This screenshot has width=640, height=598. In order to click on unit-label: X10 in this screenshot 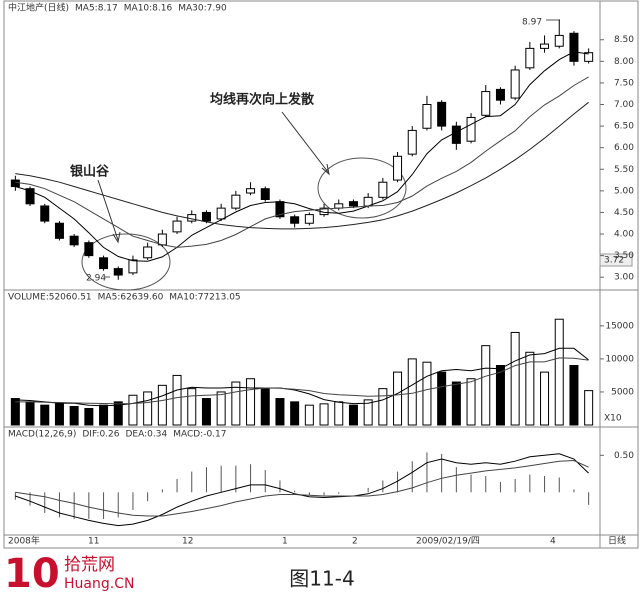, I will do `click(613, 419)`.